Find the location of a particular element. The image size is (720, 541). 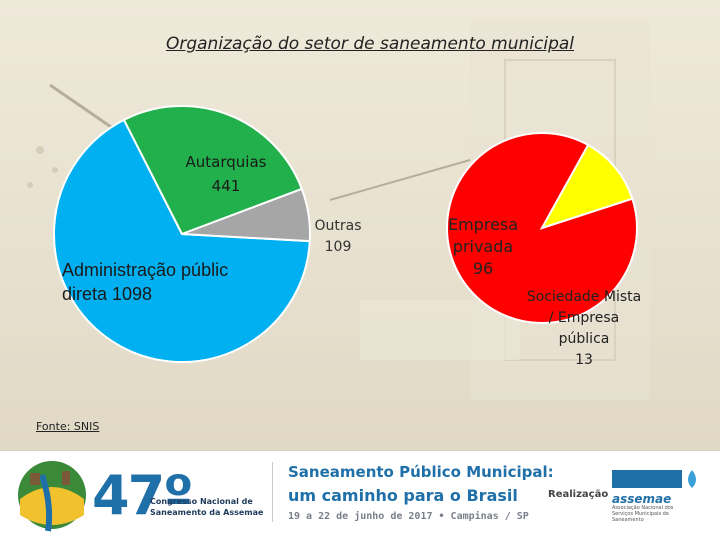

slice-label-admin-name: Administração públic is located at coordinates (145, 270).